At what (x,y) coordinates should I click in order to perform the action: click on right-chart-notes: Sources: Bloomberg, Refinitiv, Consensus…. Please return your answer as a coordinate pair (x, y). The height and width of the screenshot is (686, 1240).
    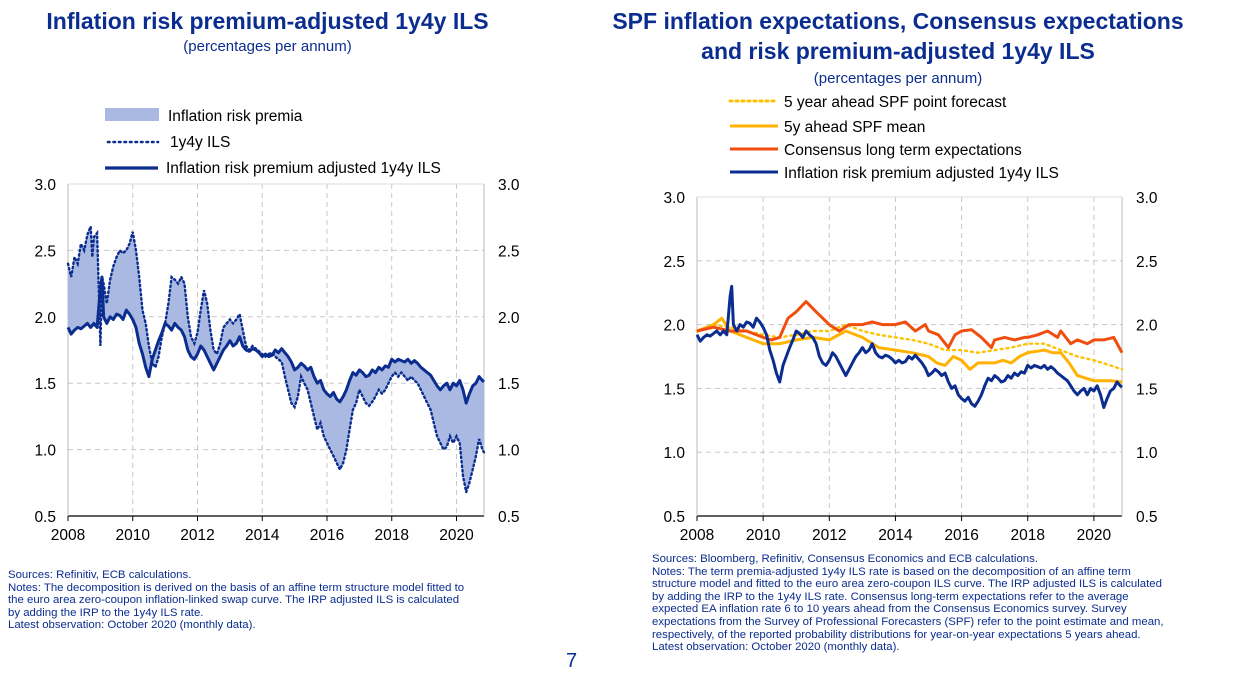
    Looking at the image, I should click on (908, 603).